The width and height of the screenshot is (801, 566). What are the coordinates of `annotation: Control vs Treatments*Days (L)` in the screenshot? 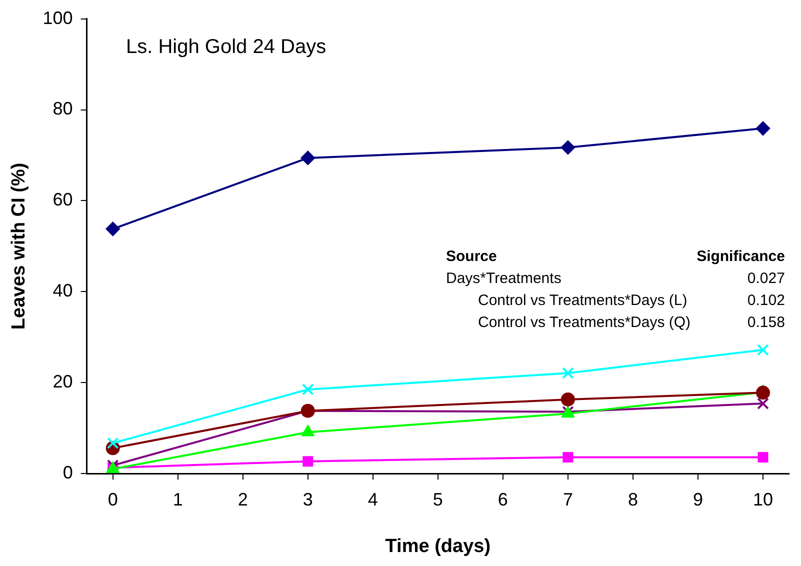 It's located at (582, 301).